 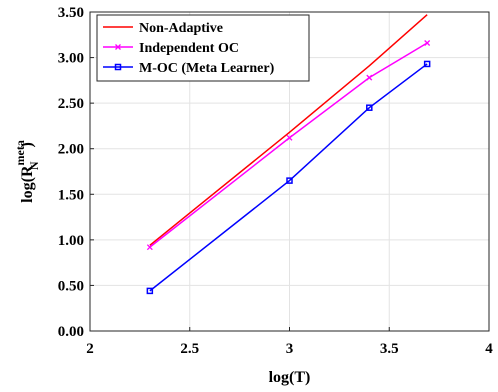 What do you see at coordinates (20, 152) in the screenshot?
I see `y-axis-label-superscript: meta` at bounding box center [20, 152].